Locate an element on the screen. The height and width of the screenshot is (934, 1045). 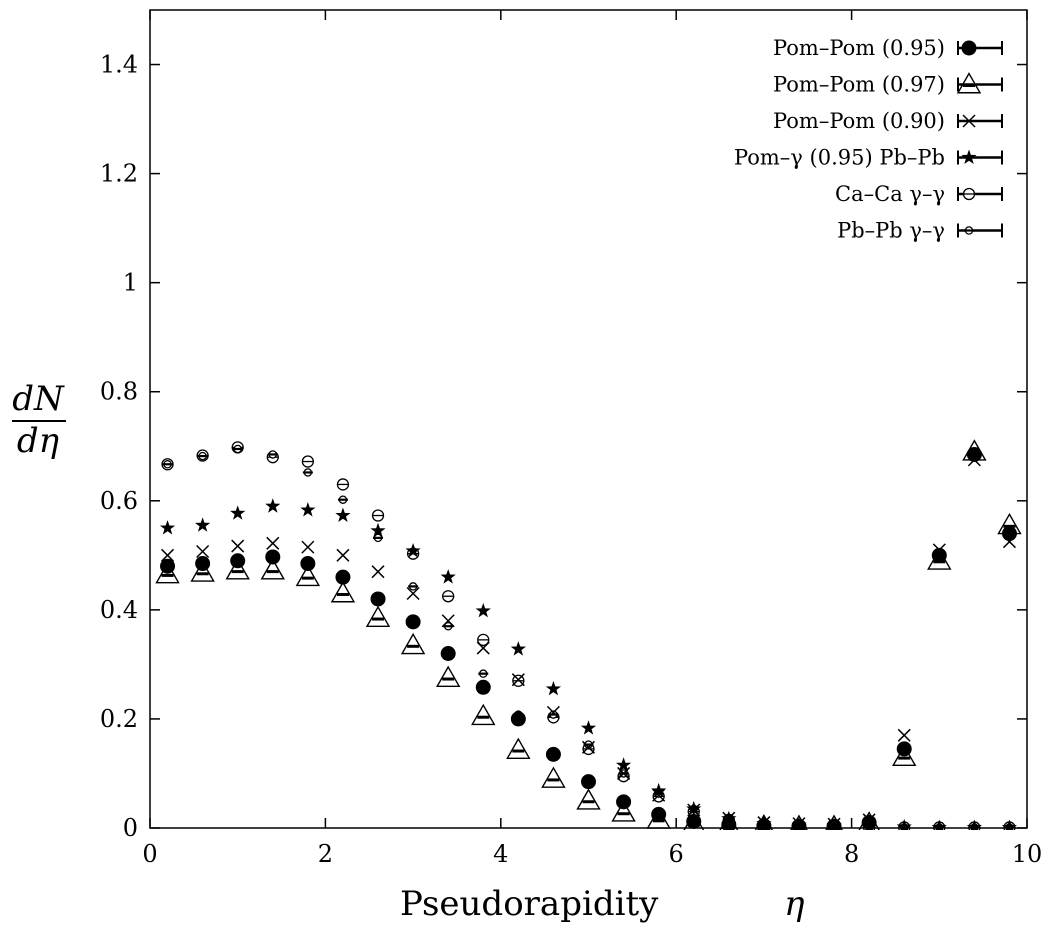
x-axis-label-symbol: η is located at coordinates (794, 904).